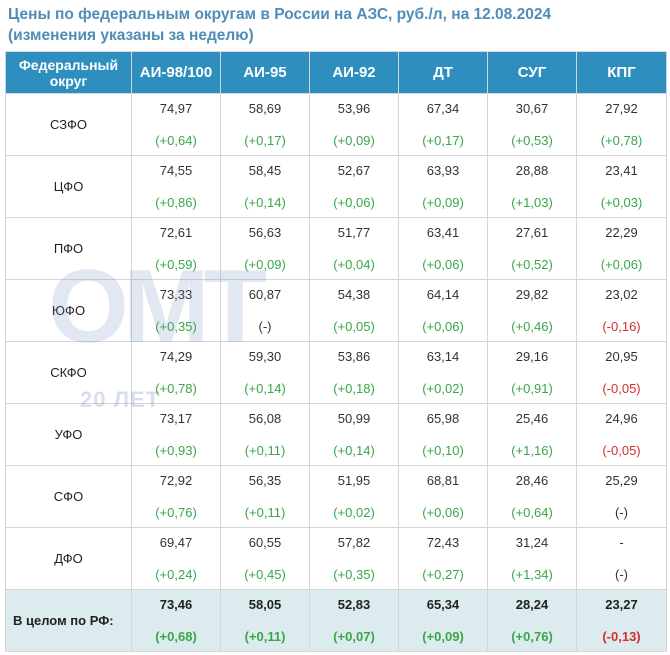 The width and height of the screenshot is (670, 655). I want to click on price-cell: 73,46 (+0,68), so click(176, 620).